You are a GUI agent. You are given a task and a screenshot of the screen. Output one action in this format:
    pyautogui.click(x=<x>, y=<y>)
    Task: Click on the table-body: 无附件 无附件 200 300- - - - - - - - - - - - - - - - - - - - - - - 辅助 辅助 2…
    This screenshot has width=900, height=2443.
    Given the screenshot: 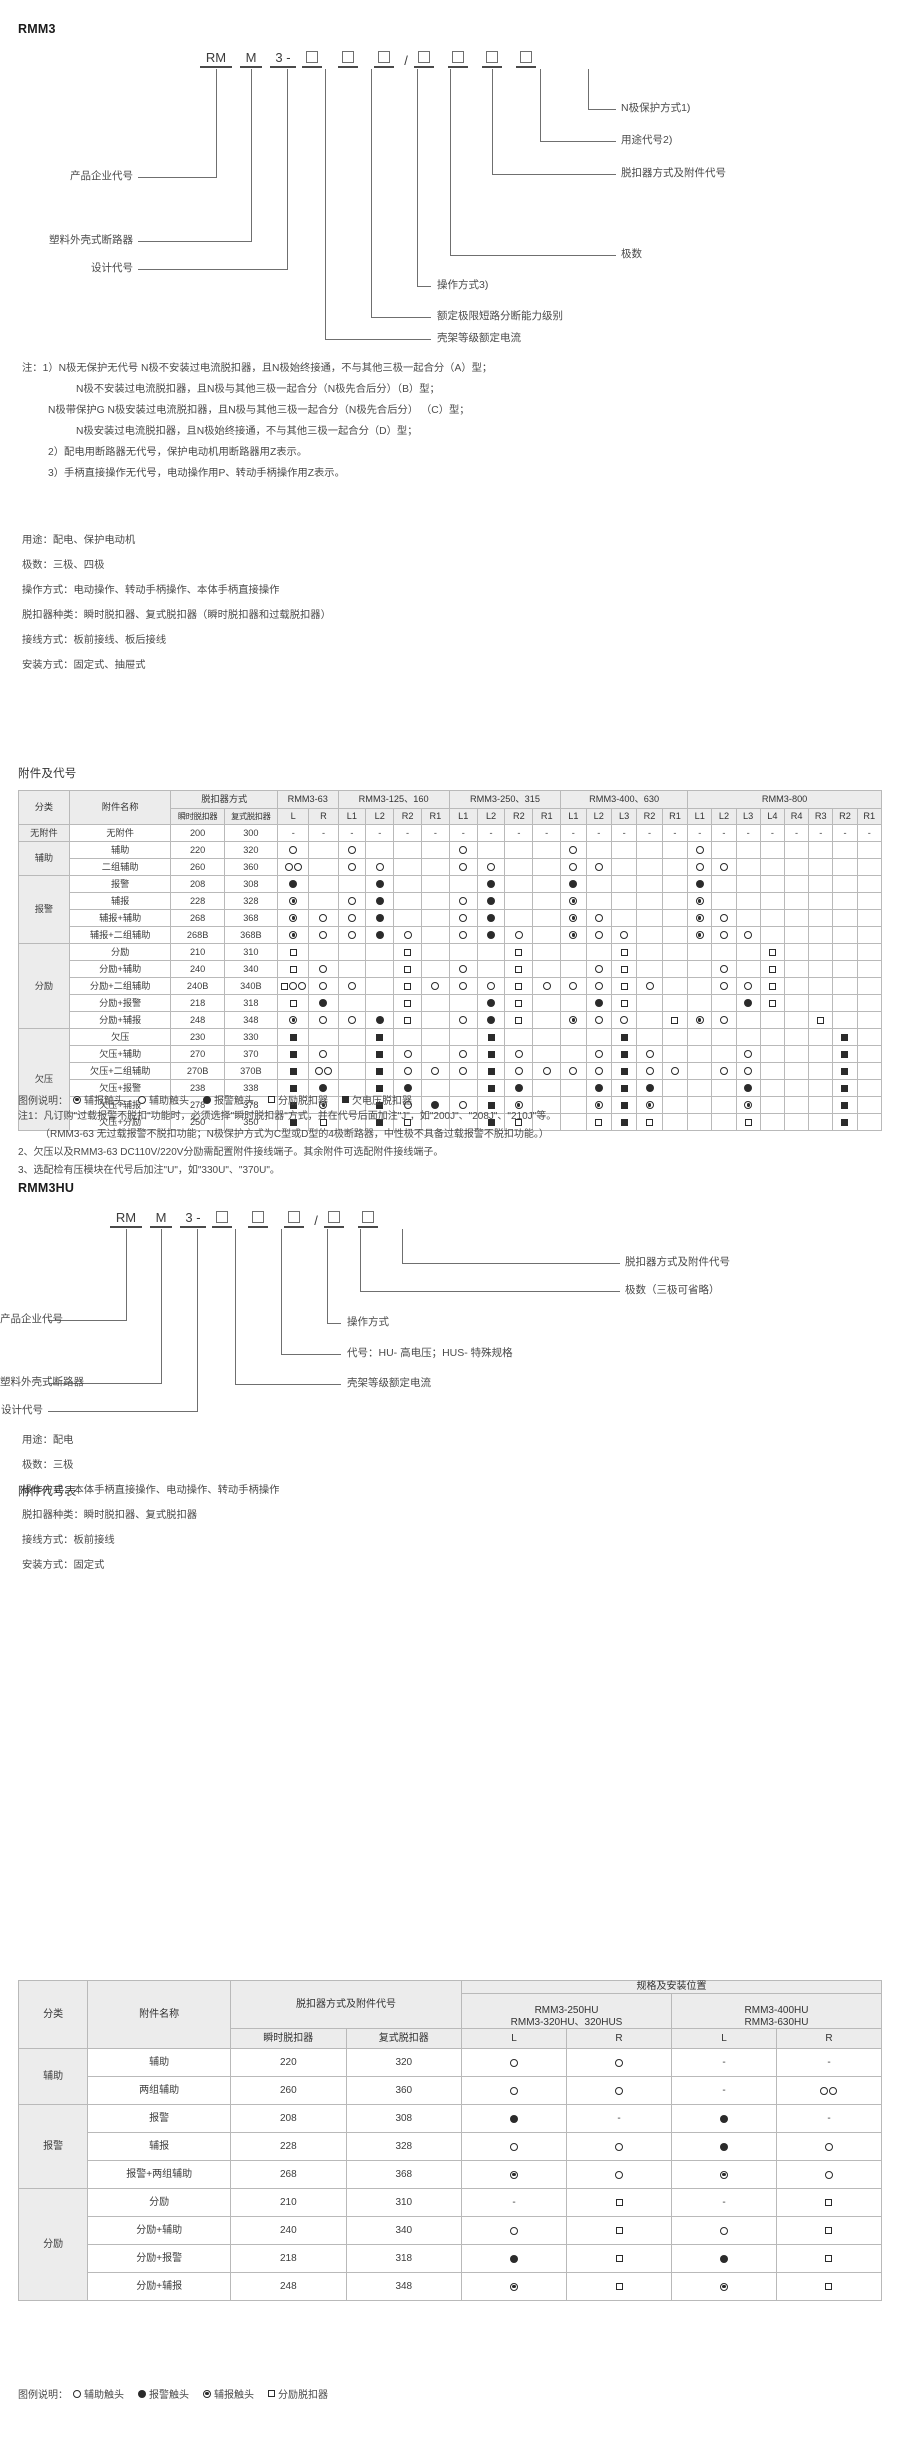 What is the action you would take?
    pyautogui.click(x=450, y=977)
    